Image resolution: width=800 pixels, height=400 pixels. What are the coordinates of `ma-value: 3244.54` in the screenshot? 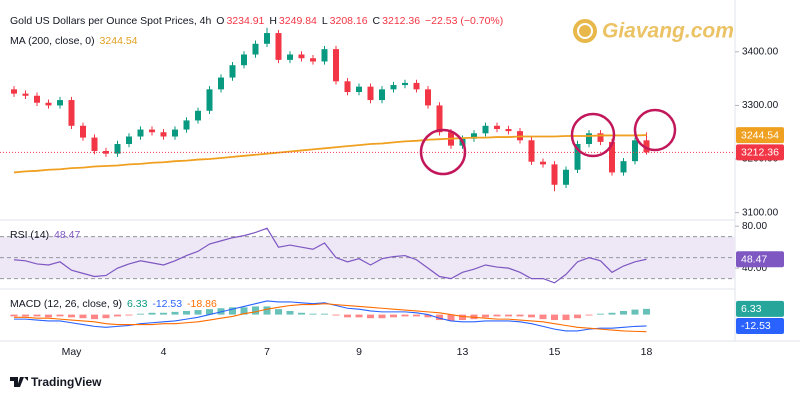 It's located at (118, 41).